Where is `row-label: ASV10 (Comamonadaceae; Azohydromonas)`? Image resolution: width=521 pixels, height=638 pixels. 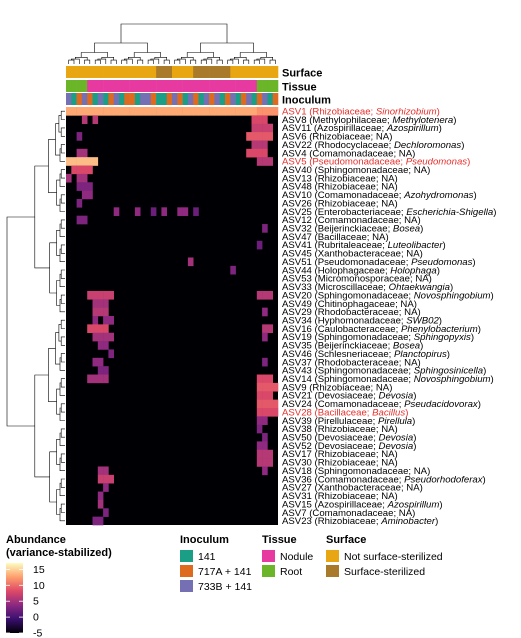
row-label: ASV10 (Comamonadaceae; Azohydromonas) is located at coordinates (379, 195).